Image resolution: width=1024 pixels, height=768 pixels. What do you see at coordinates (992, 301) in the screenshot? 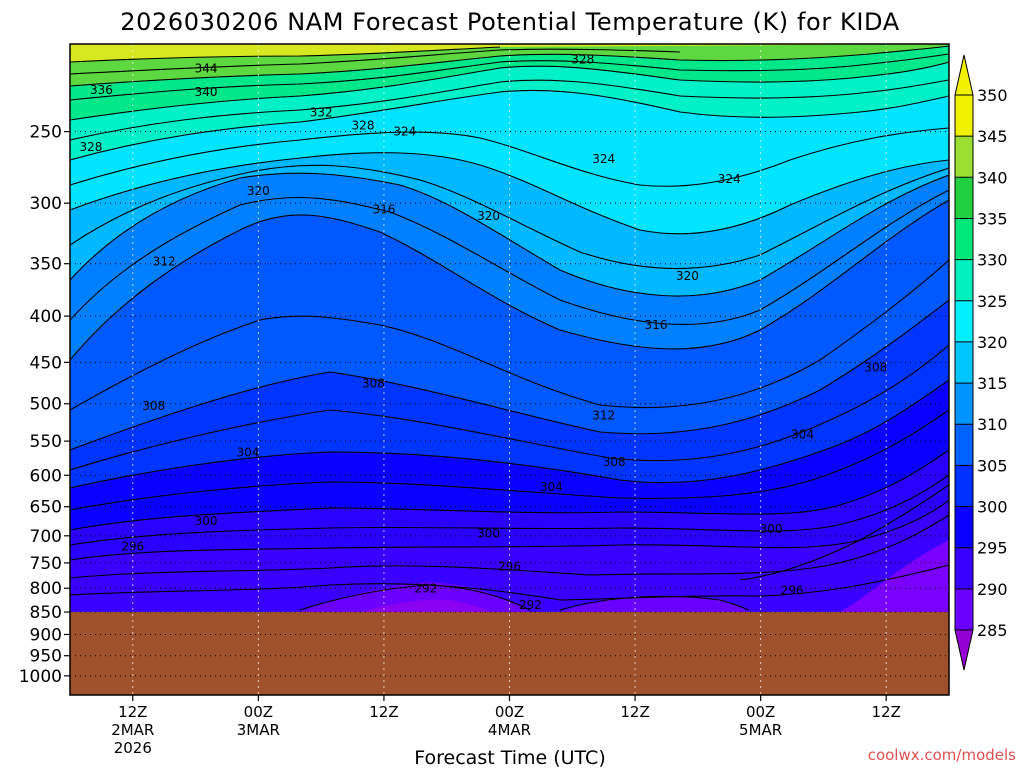
I see `colorbar-label: 325` at bounding box center [992, 301].